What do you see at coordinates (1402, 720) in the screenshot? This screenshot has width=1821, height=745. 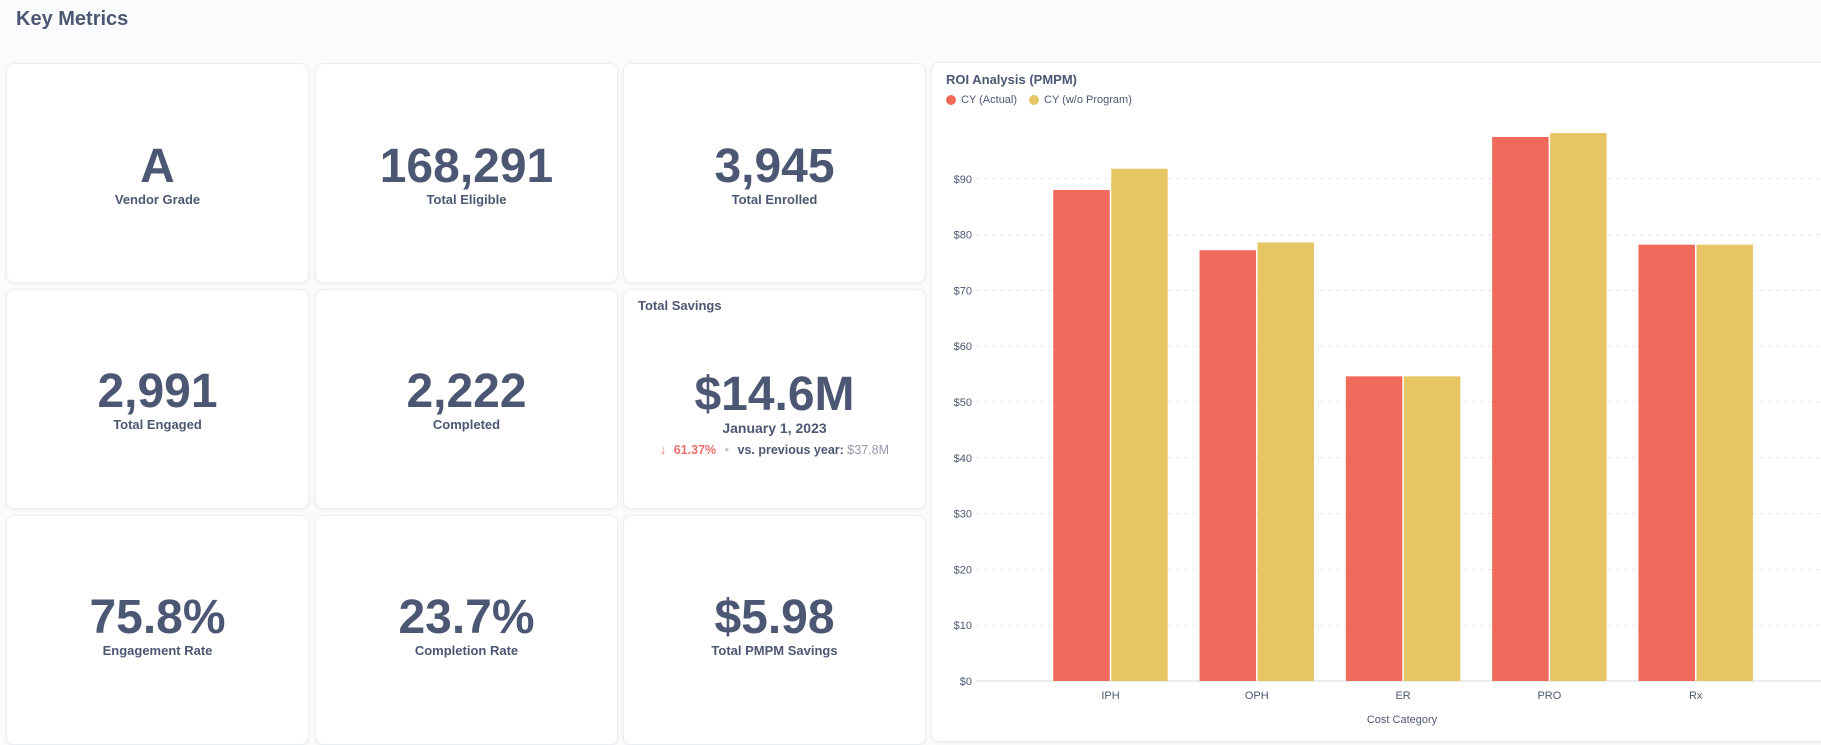 I see `x-axis-label: Cost Category` at bounding box center [1402, 720].